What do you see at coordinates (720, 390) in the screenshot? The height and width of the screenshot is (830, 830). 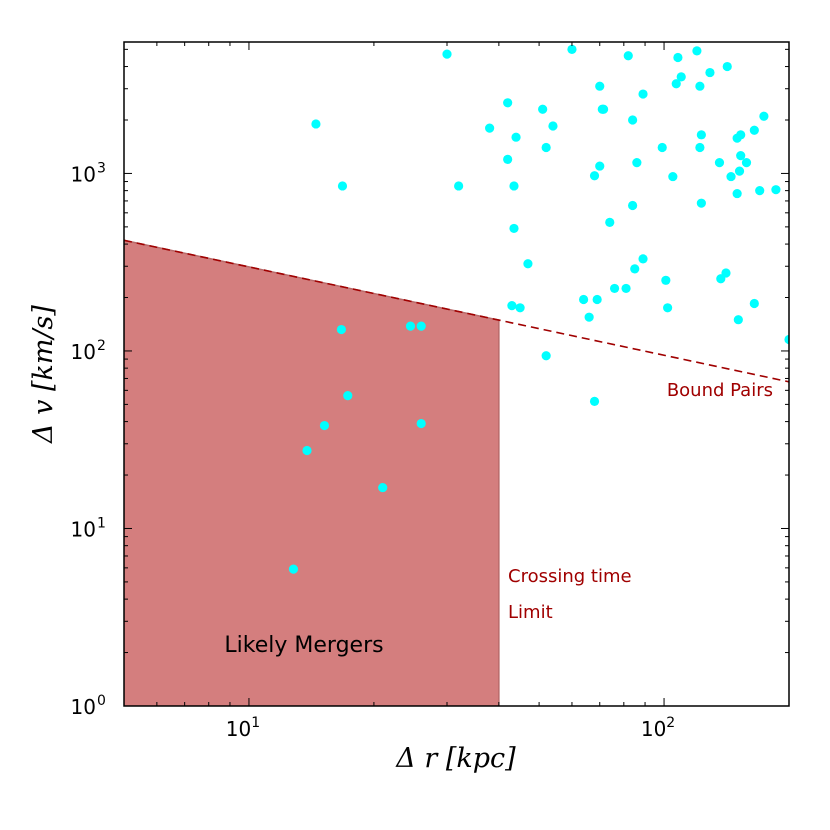 I see `annotation-bound-pairs: Bound Pairs` at bounding box center [720, 390].